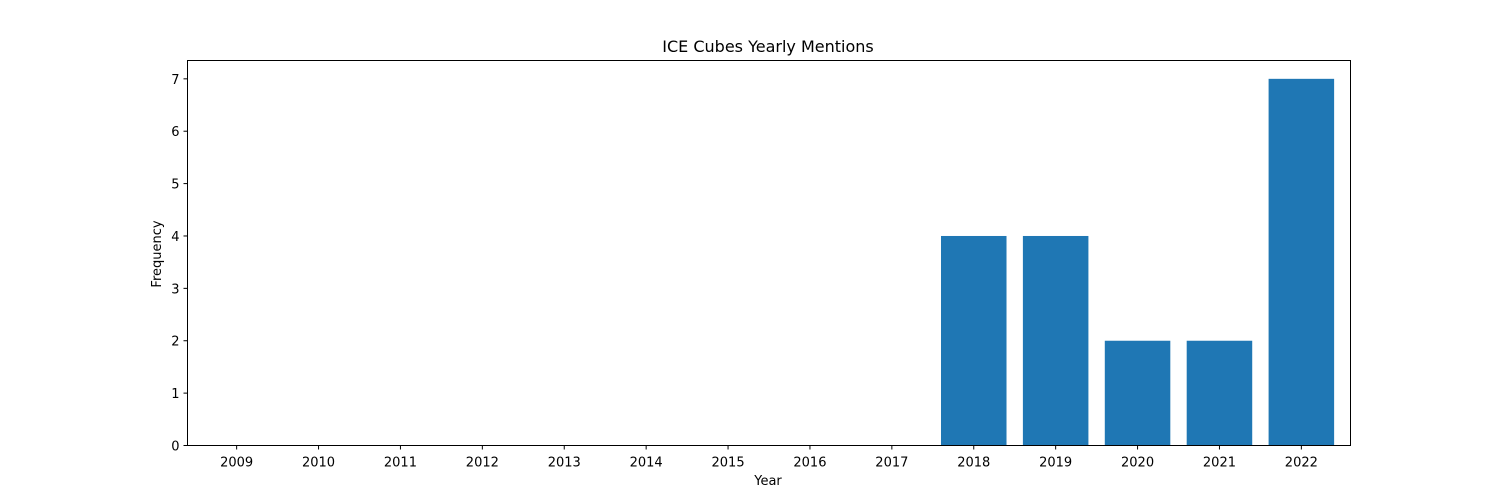 This screenshot has height=500, width=1500. What do you see at coordinates (973, 463) in the screenshot?
I see `x-tick-label: 2018` at bounding box center [973, 463].